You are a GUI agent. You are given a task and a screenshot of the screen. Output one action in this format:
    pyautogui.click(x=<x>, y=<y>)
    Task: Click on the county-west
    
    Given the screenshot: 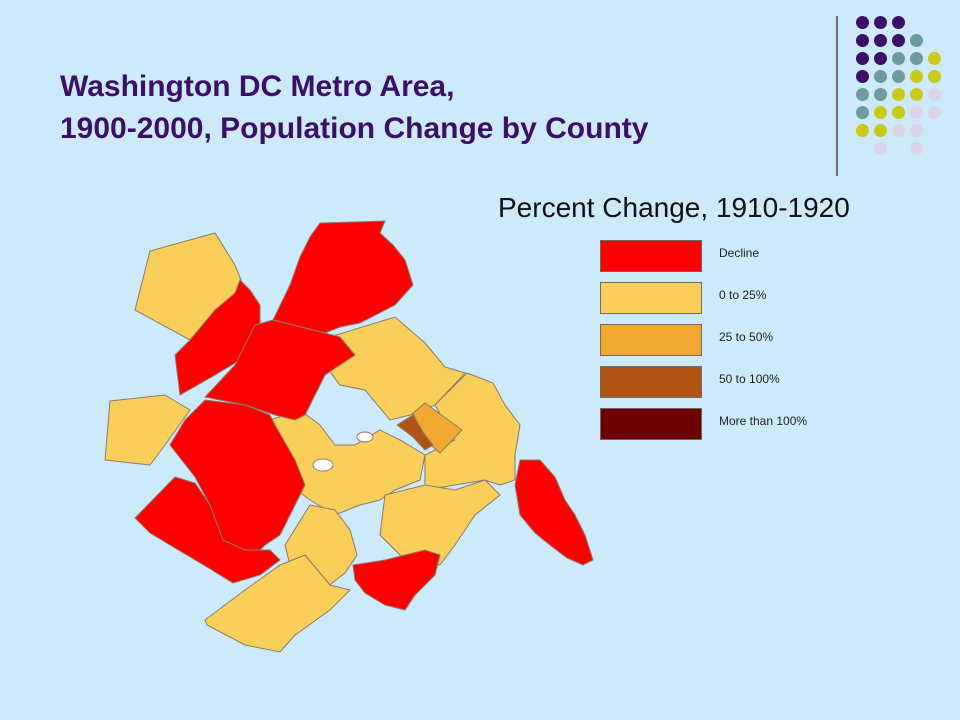 What is the action you would take?
    pyautogui.click(x=147, y=430)
    